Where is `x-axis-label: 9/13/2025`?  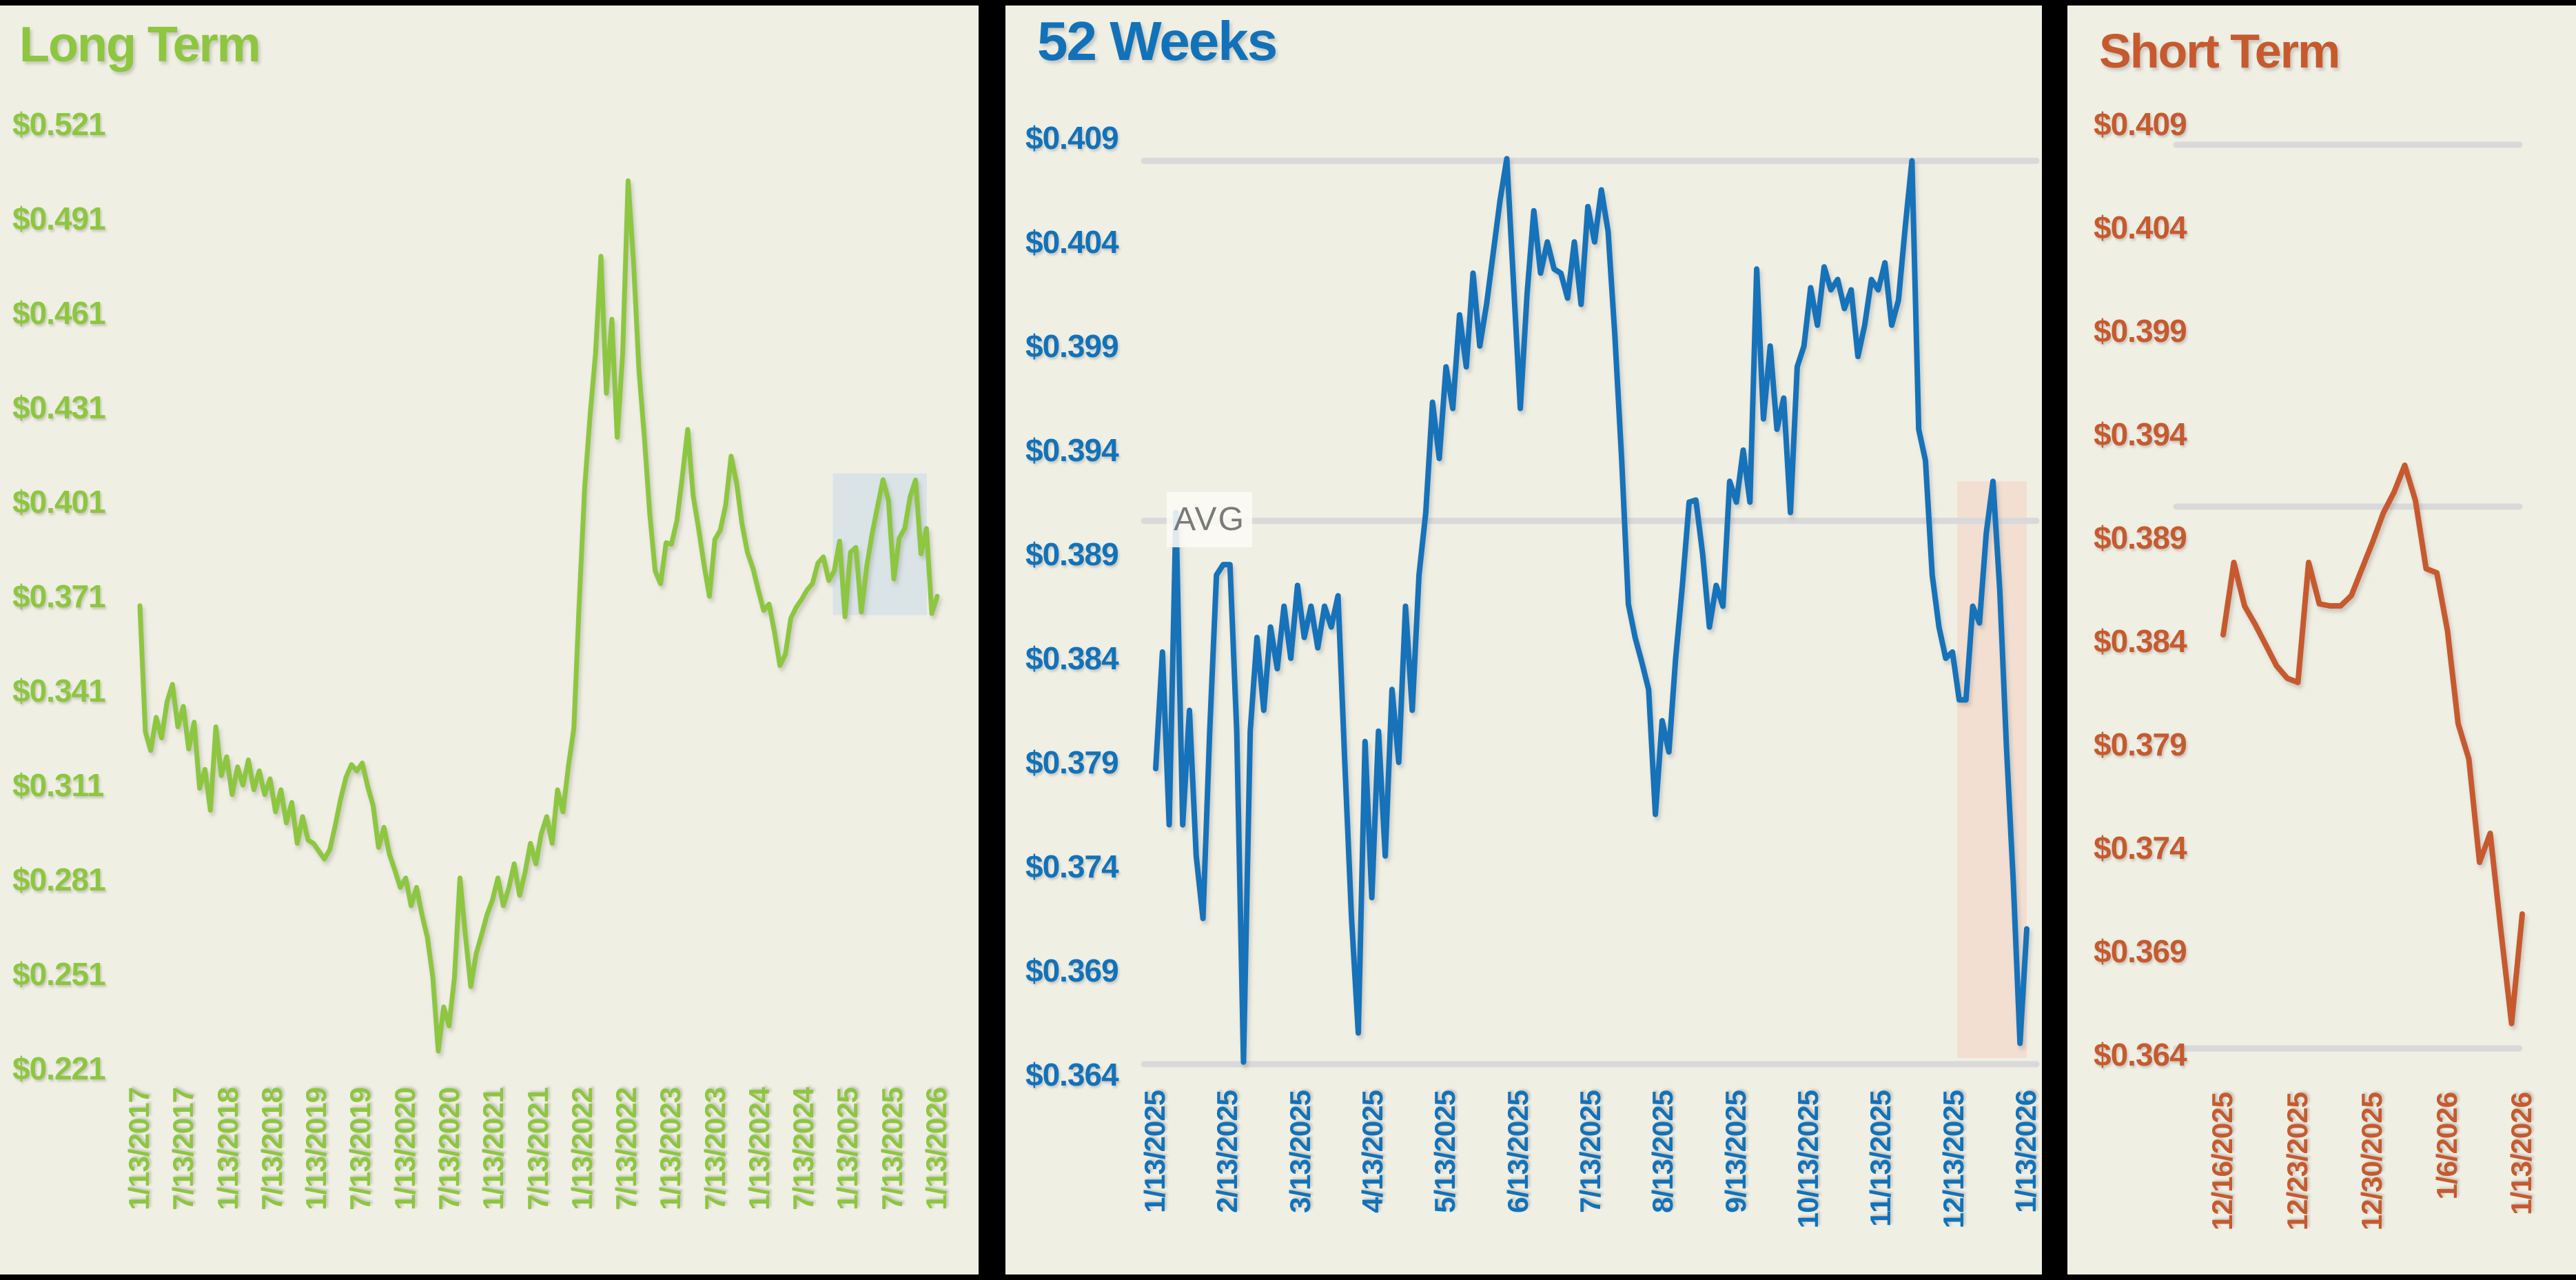 x-axis-label: 9/13/2025 is located at coordinates (1735, 1151).